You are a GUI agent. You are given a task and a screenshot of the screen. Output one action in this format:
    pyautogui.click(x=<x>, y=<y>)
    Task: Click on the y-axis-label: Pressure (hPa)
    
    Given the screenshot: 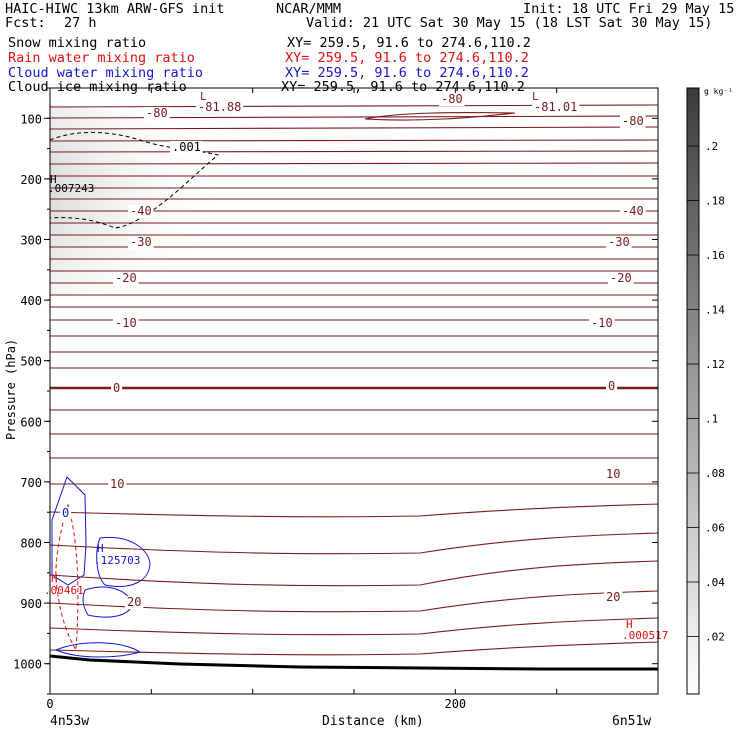 What is the action you would take?
    pyautogui.click(x=11, y=389)
    